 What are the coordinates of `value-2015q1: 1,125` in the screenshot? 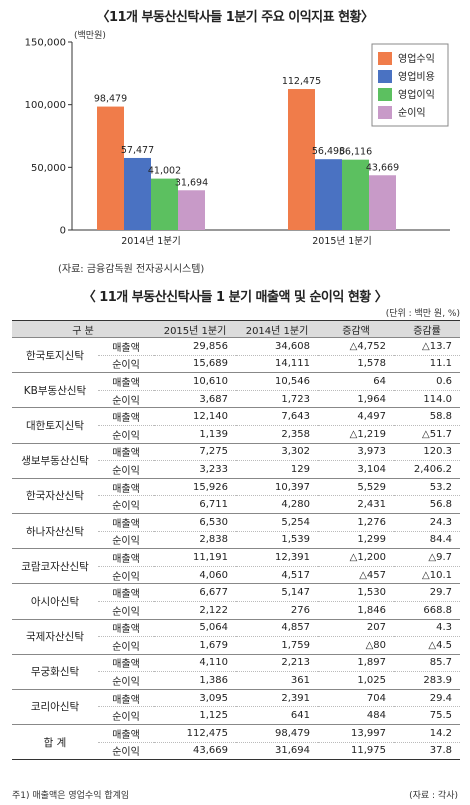 It's located at (195, 716).